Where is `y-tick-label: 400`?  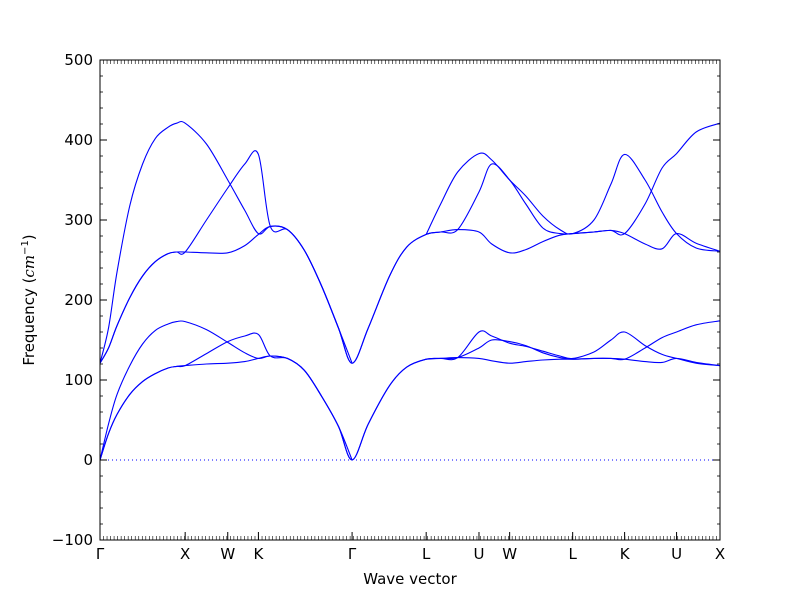 y-tick-label: 400 is located at coordinates (78, 140).